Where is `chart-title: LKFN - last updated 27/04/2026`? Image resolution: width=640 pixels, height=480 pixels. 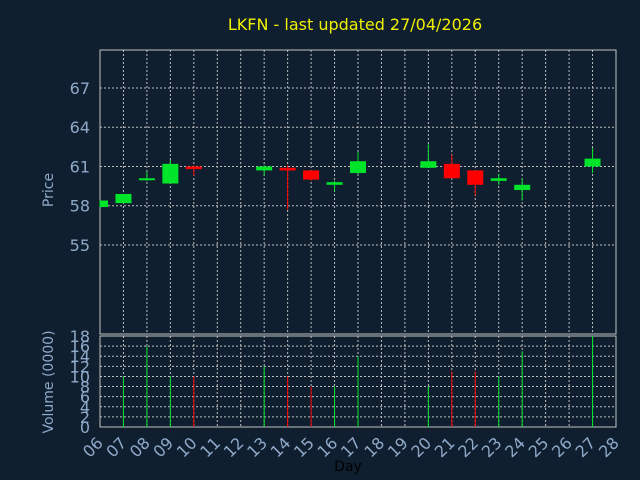 chart-title: LKFN - last updated 27/04/2026 is located at coordinates (355, 24).